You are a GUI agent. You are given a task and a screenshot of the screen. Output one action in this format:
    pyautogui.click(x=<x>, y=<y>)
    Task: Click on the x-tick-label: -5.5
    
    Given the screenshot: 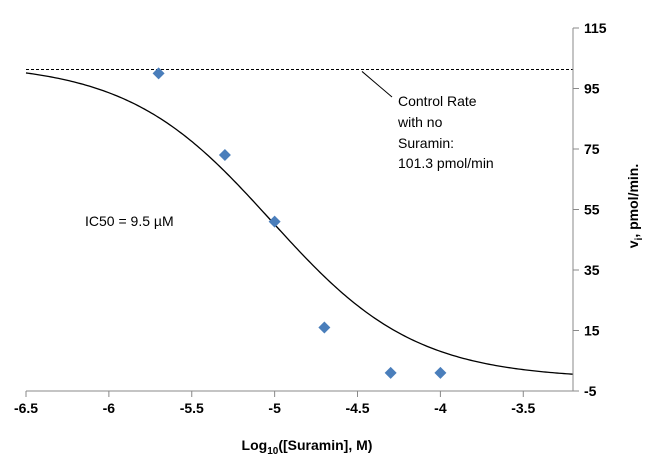 What is the action you would take?
    pyautogui.click(x=192, y=408)
    